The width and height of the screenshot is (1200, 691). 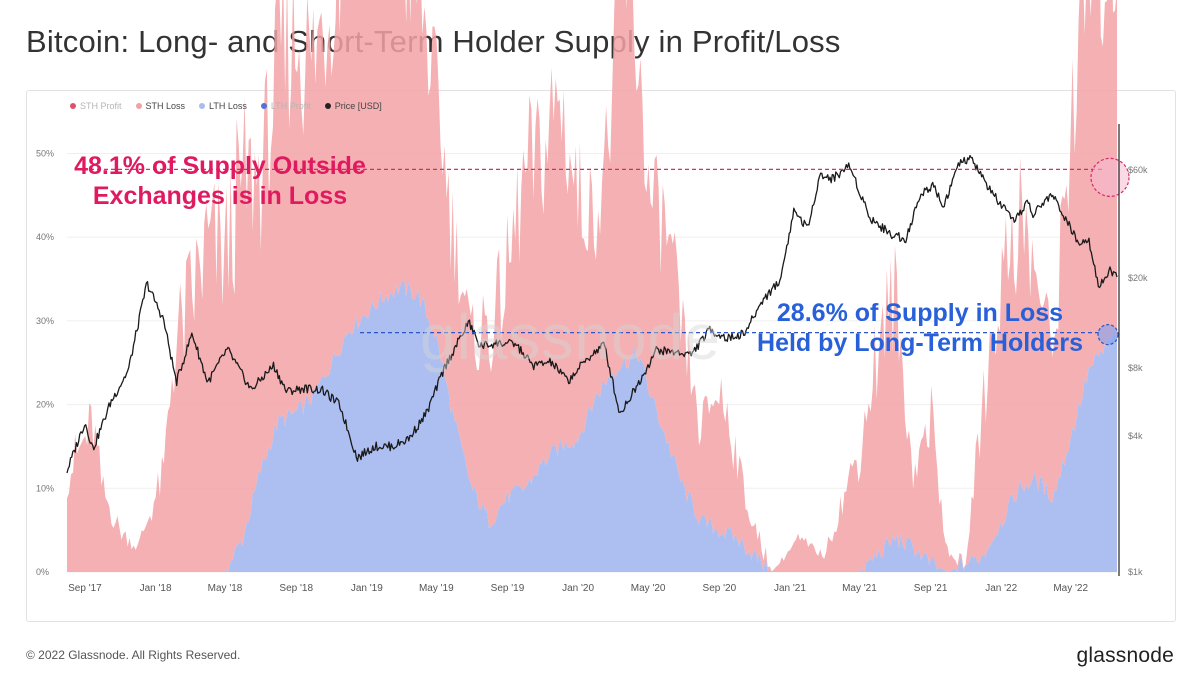 I want to click on y-right-tick-label: $1k, so click(x=1135, y=572).